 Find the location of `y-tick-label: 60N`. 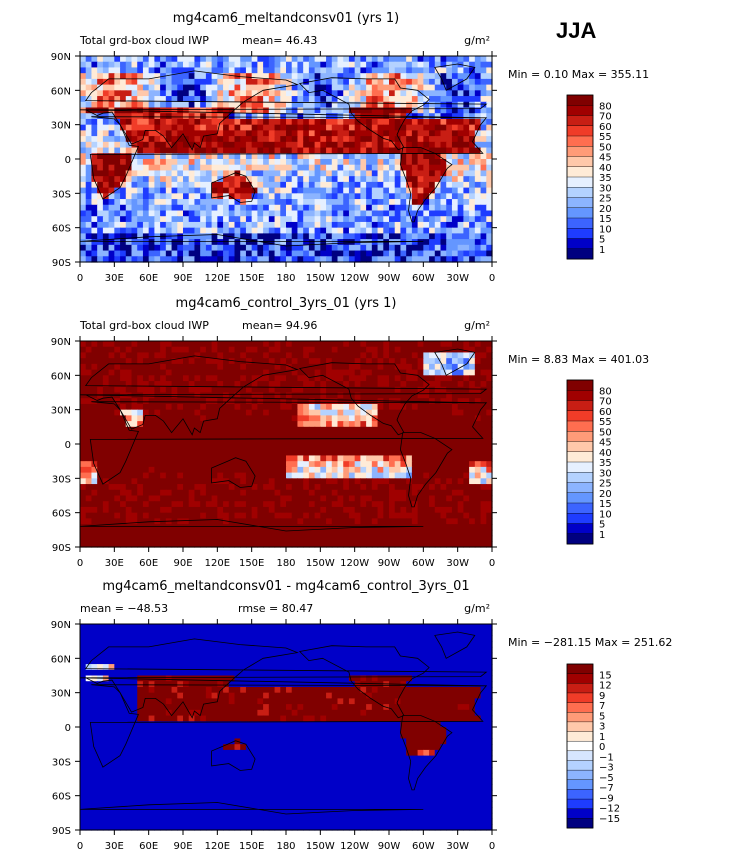

y-tick-label: 60N is located at coordinates (61, 91).